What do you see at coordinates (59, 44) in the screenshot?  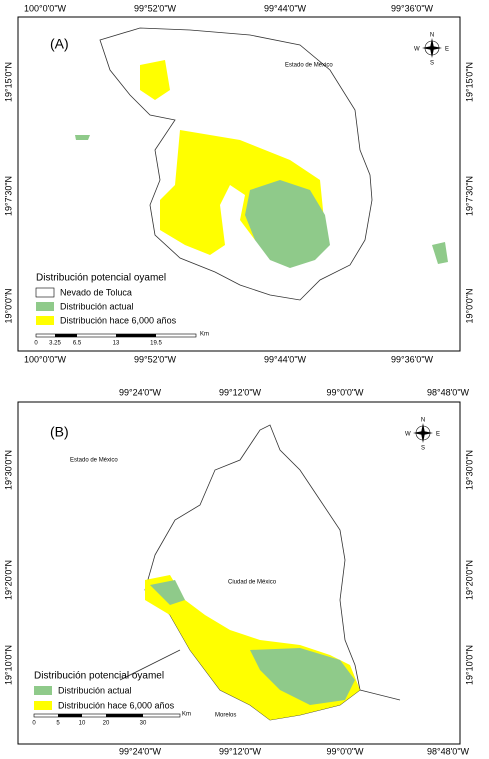 I see `panel-label: (A)` at bounding box center [59, 44].